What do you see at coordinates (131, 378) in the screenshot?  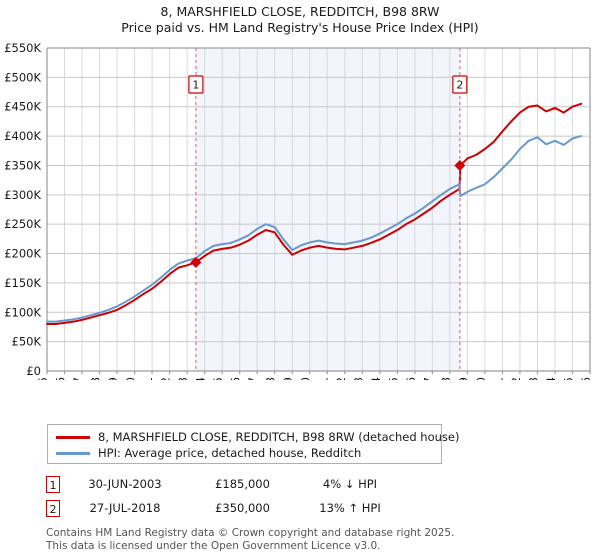 I see `x-axis-tick-label: 2000` at bounding box center [131, 378].